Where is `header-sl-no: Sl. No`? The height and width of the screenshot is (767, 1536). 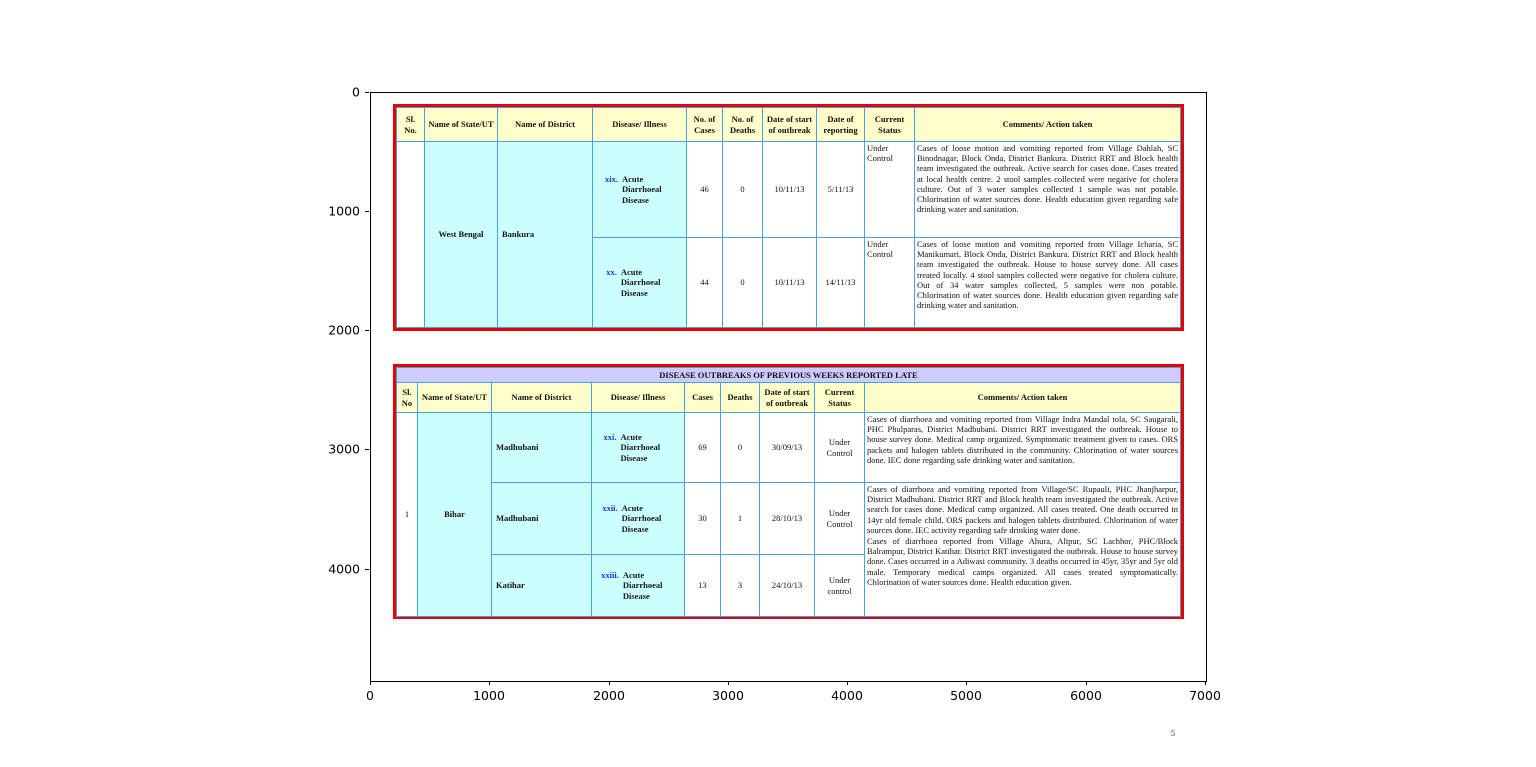
header-sl-no: Sl. No is located at coordinates (407, 397).